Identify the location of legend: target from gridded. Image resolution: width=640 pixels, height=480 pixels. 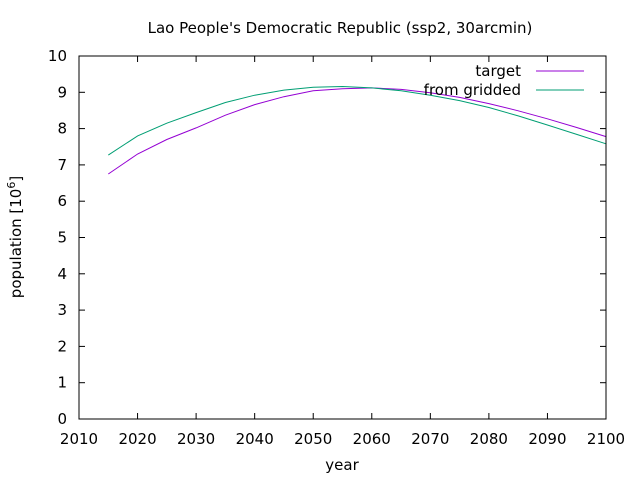
(504, 80).